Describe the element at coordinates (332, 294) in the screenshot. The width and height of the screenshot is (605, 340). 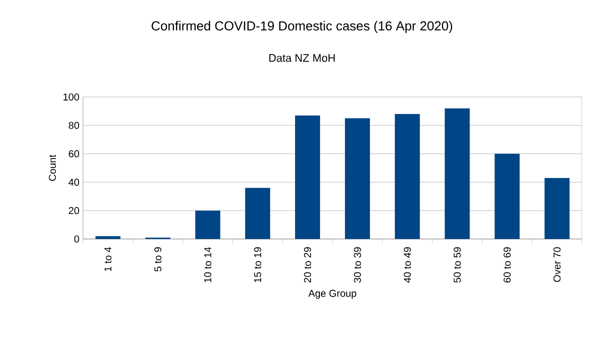
I see `x-axis-title: Age Group` at that location.